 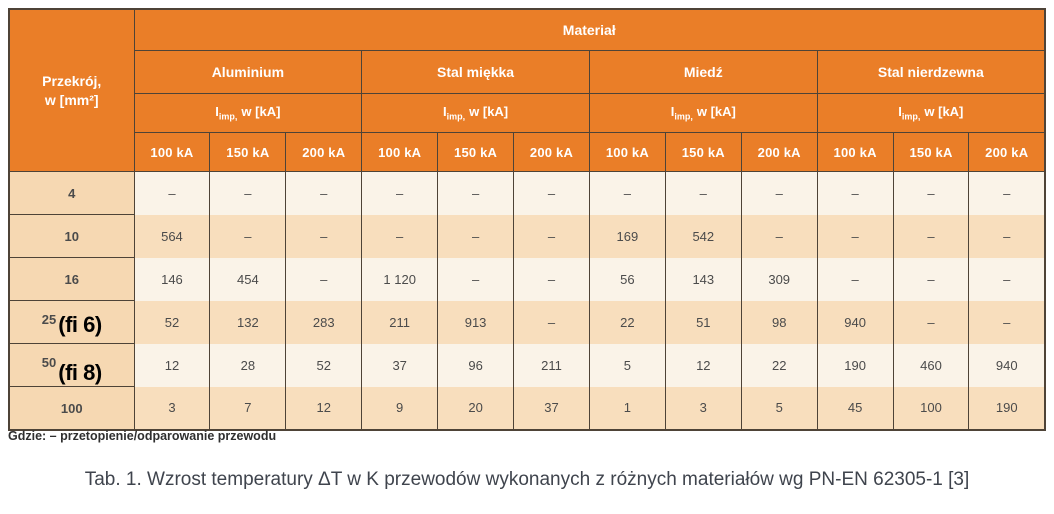 I want to click on row-header-cell-25: 25(fi 6), so click(x=71, y=322).